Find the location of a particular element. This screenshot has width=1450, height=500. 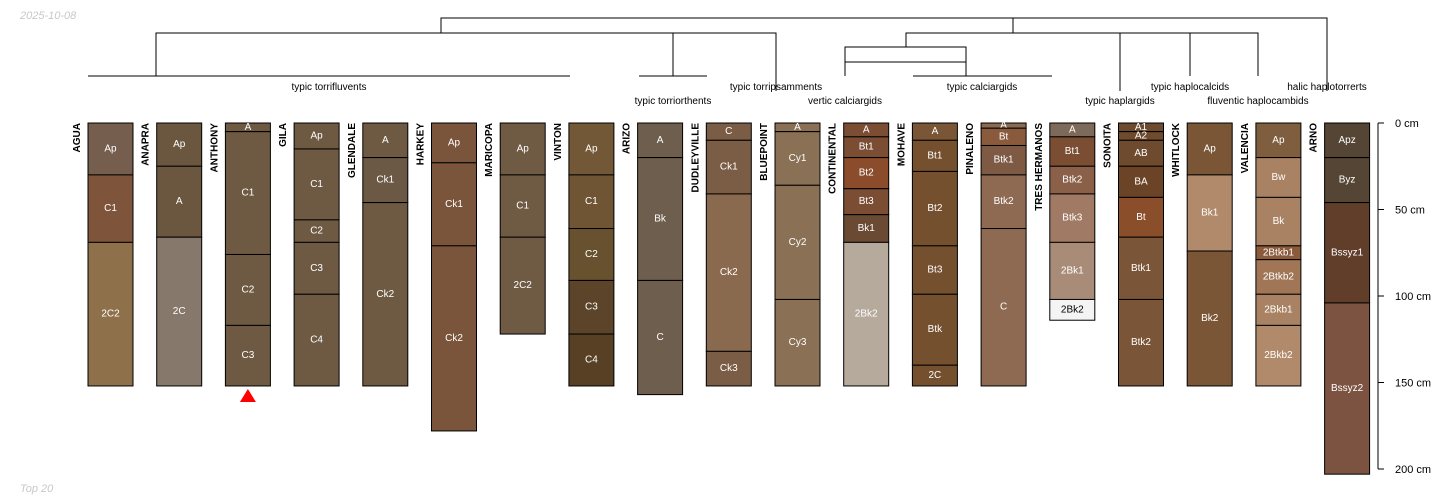

horizon-label: A is located at coordinates (1072, 129).